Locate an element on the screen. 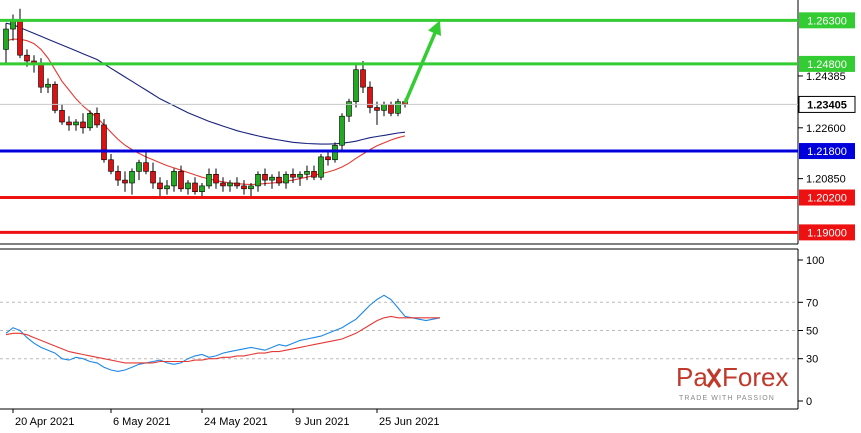 This screenshot has height=433, width=861. level-label-text: 1.20200 is located at coordinates (827, 199).